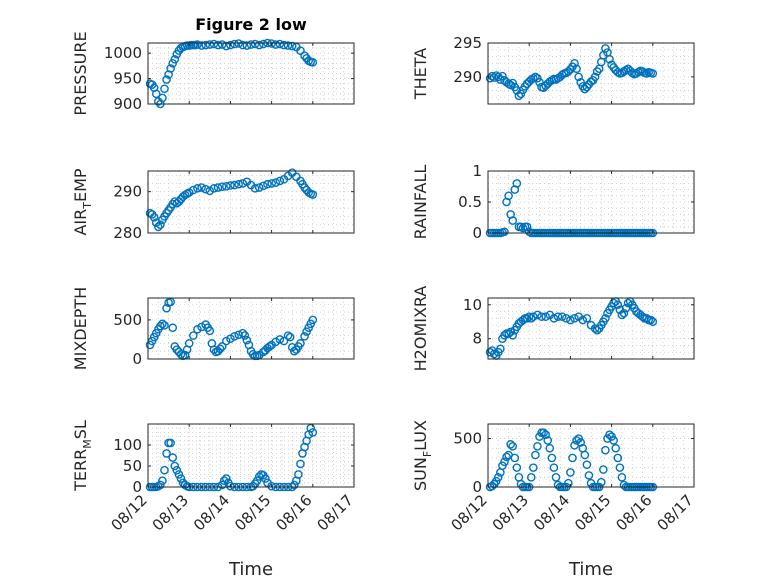 Image resolution: width=778 pixels, height=583 pixels. I want to click on x-tick-label: 08/14, so click(551, 512).